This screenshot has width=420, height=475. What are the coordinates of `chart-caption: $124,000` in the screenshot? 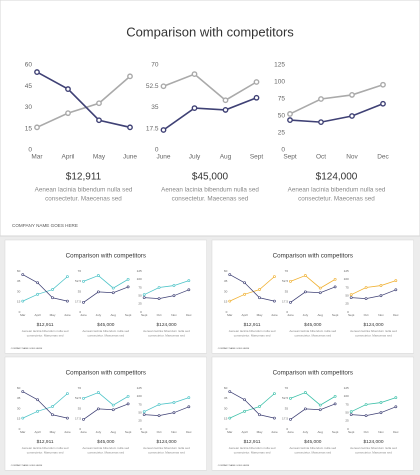 It's located at (337, 177).